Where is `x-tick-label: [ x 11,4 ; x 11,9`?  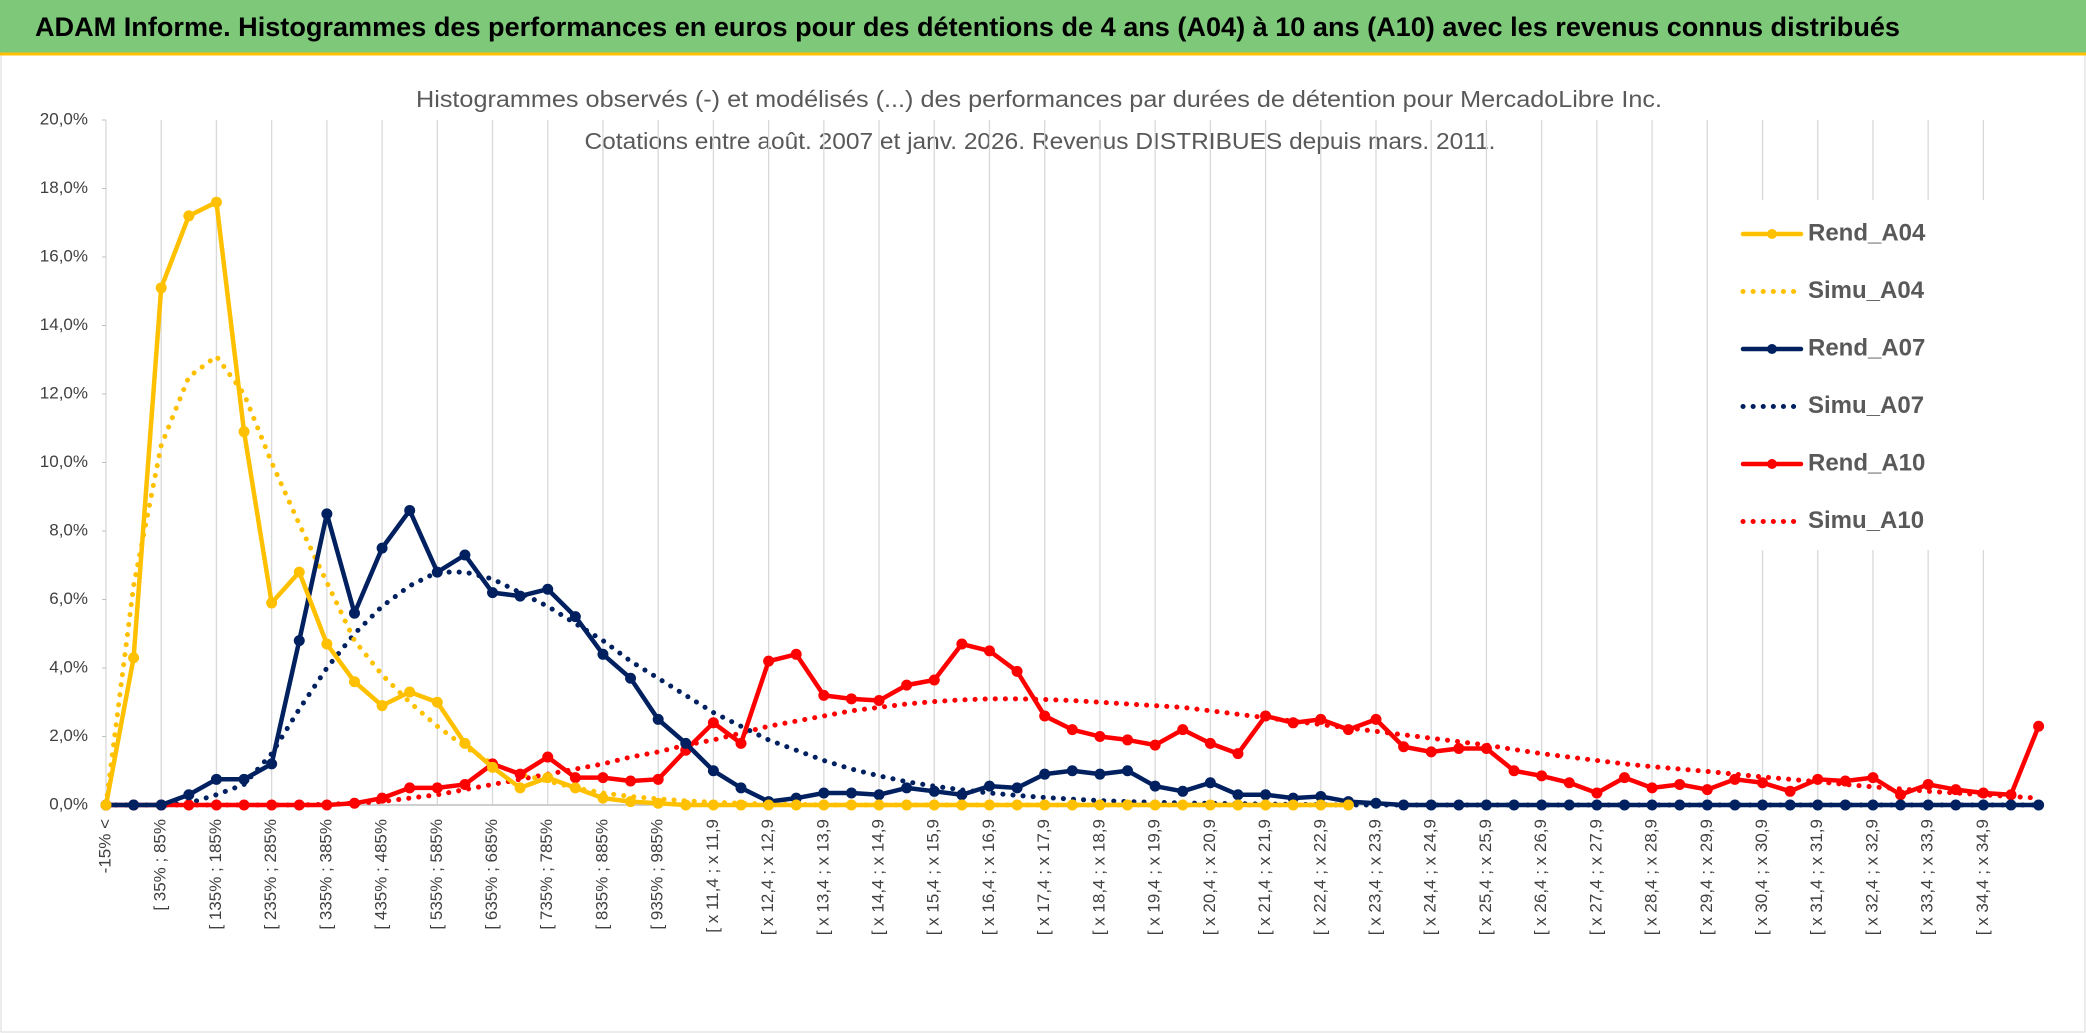
x-tick-label: [ x 11,4 ; x 11,9 is located at coordinates (712, 876).